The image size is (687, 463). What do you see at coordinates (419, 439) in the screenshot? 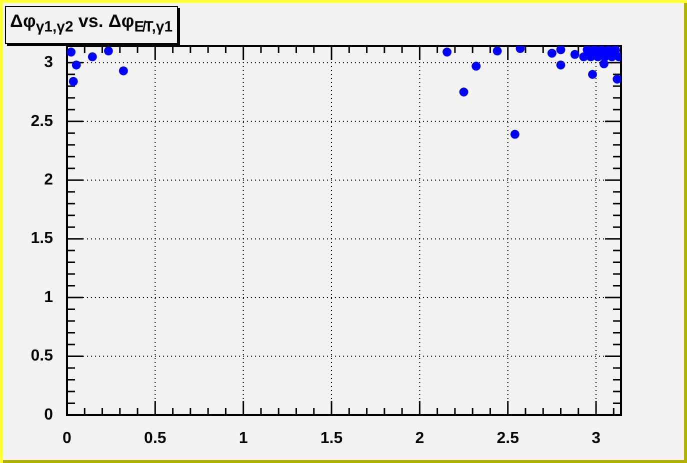
I see `x-tick-label: 2` at bounding box center [419, 439].